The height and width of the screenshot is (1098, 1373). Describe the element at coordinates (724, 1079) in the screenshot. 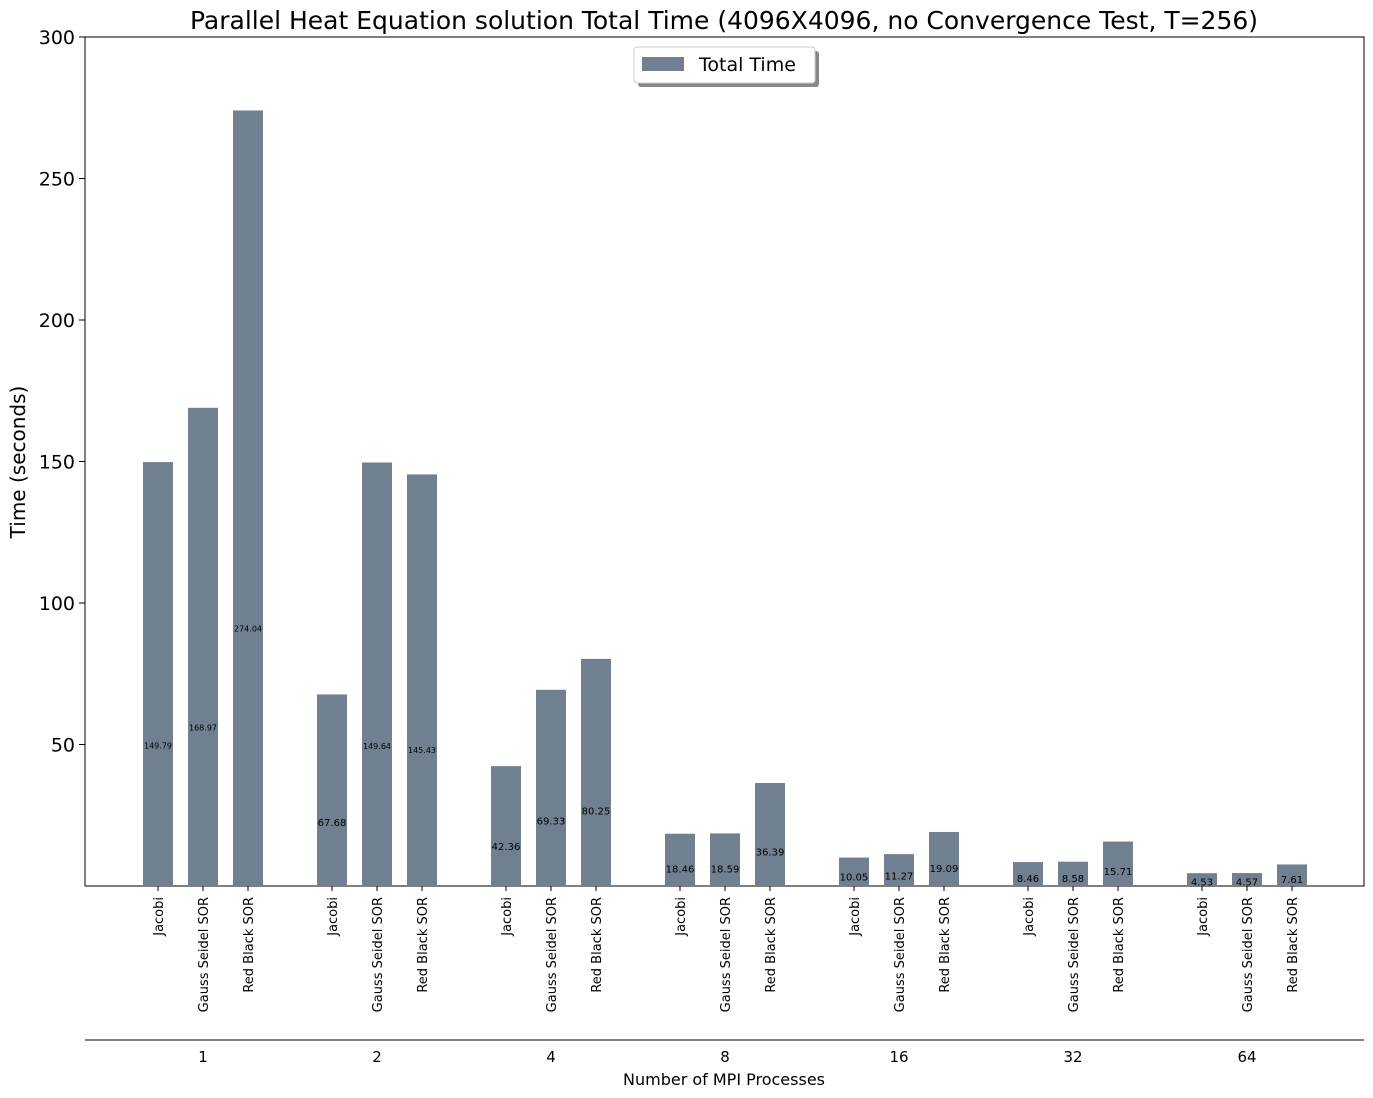

I see `x-axis-label: Number of MPI Processes` at that location.